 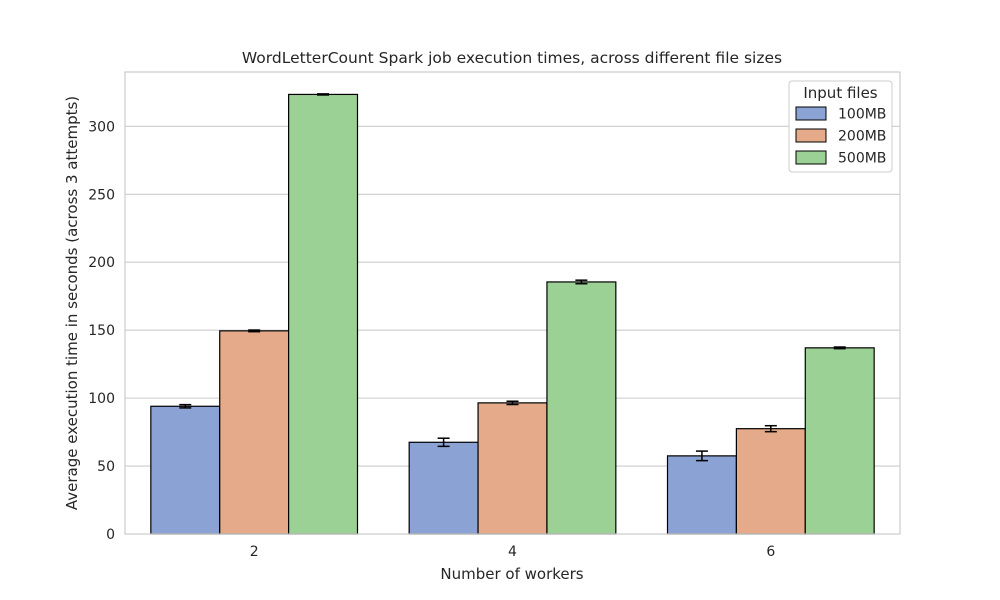 I want to click on legend-title: Input files, so click(x=840, y=93).